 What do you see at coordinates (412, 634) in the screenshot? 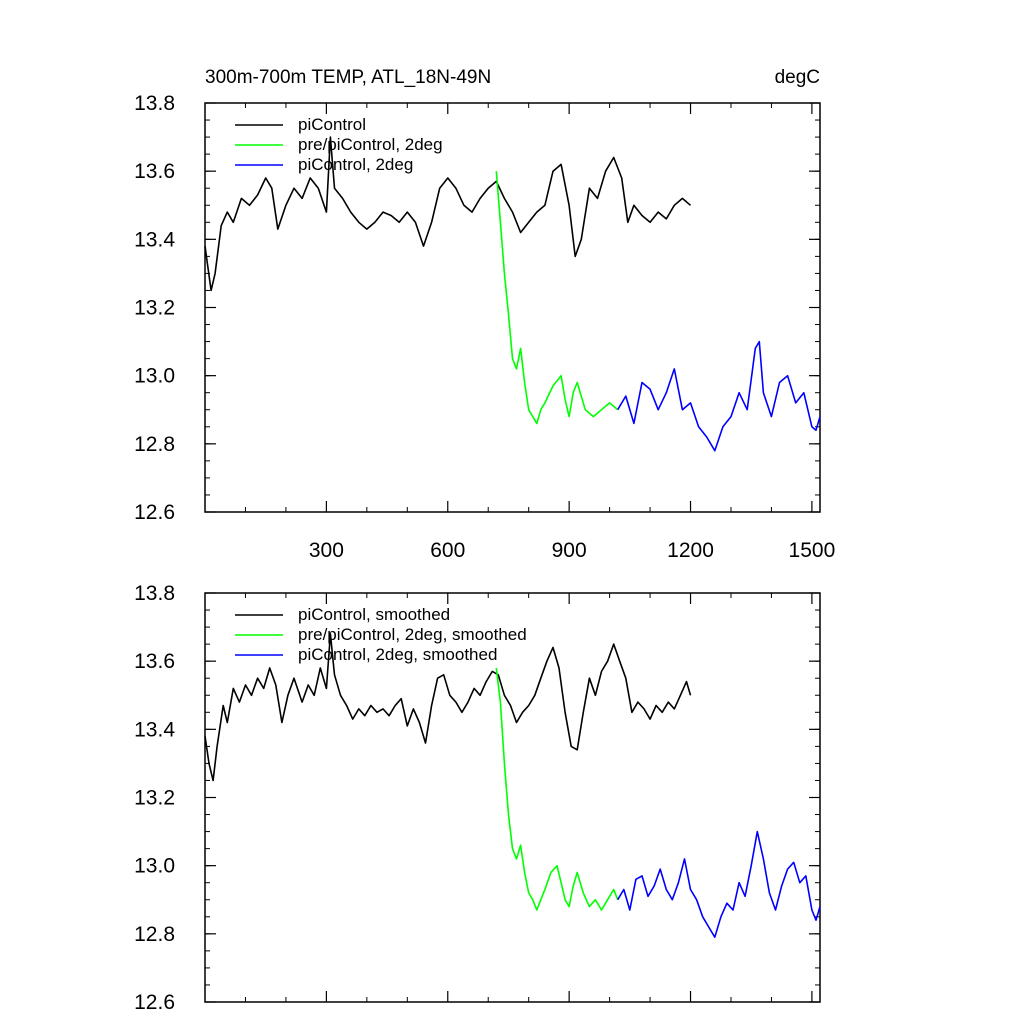
I see `legend-label: pre/piControl, 2deg, smoothed` at bounding box center [412, 634].